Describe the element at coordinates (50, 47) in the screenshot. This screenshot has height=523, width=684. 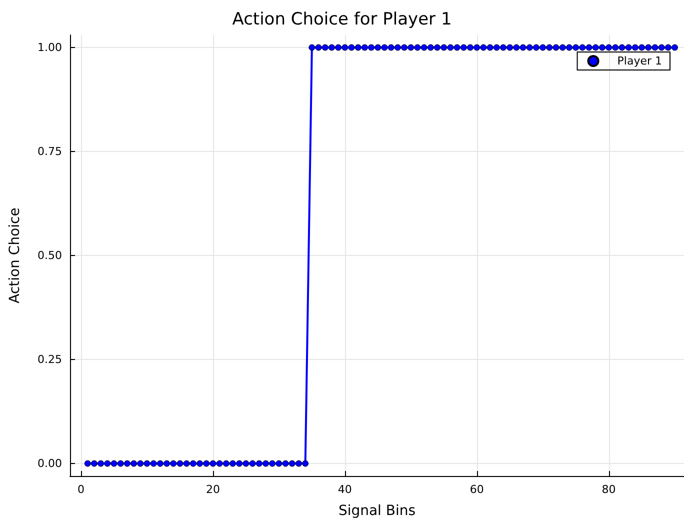
I see `y-tick-label: 1.00` at that location.